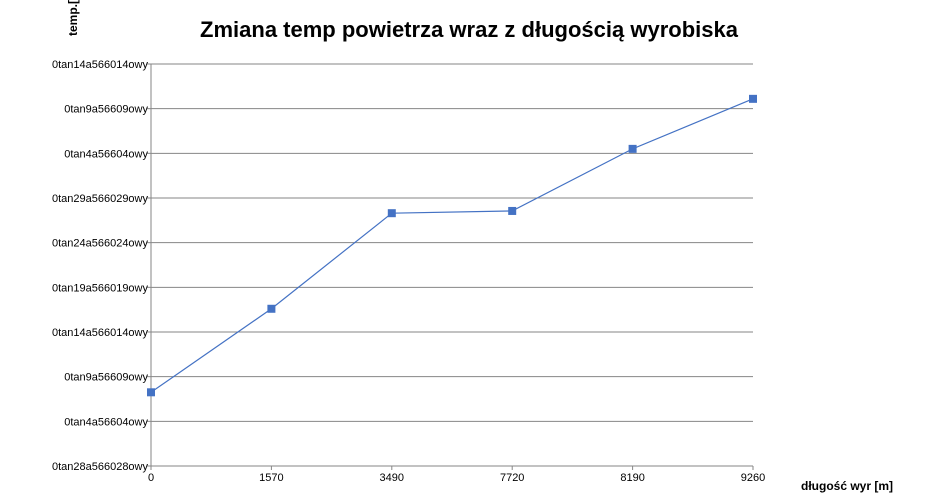 The height and width of the screenshot is (502, 939). Describe the element at coordinates (632, 478) in the screenshot. I see `x-tick-label: 8190` at that location.